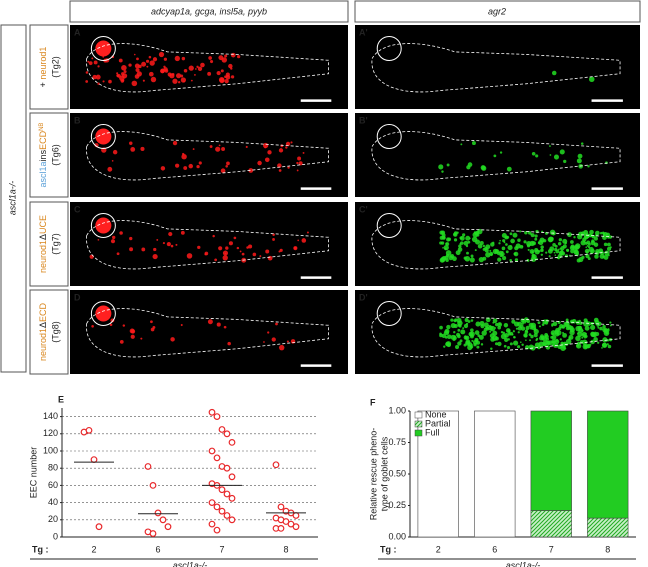 The image size is (648, 567). Describe the element at coordinates (50, 416) in the screenshot. I see `y-tick-label: 140` at that location.